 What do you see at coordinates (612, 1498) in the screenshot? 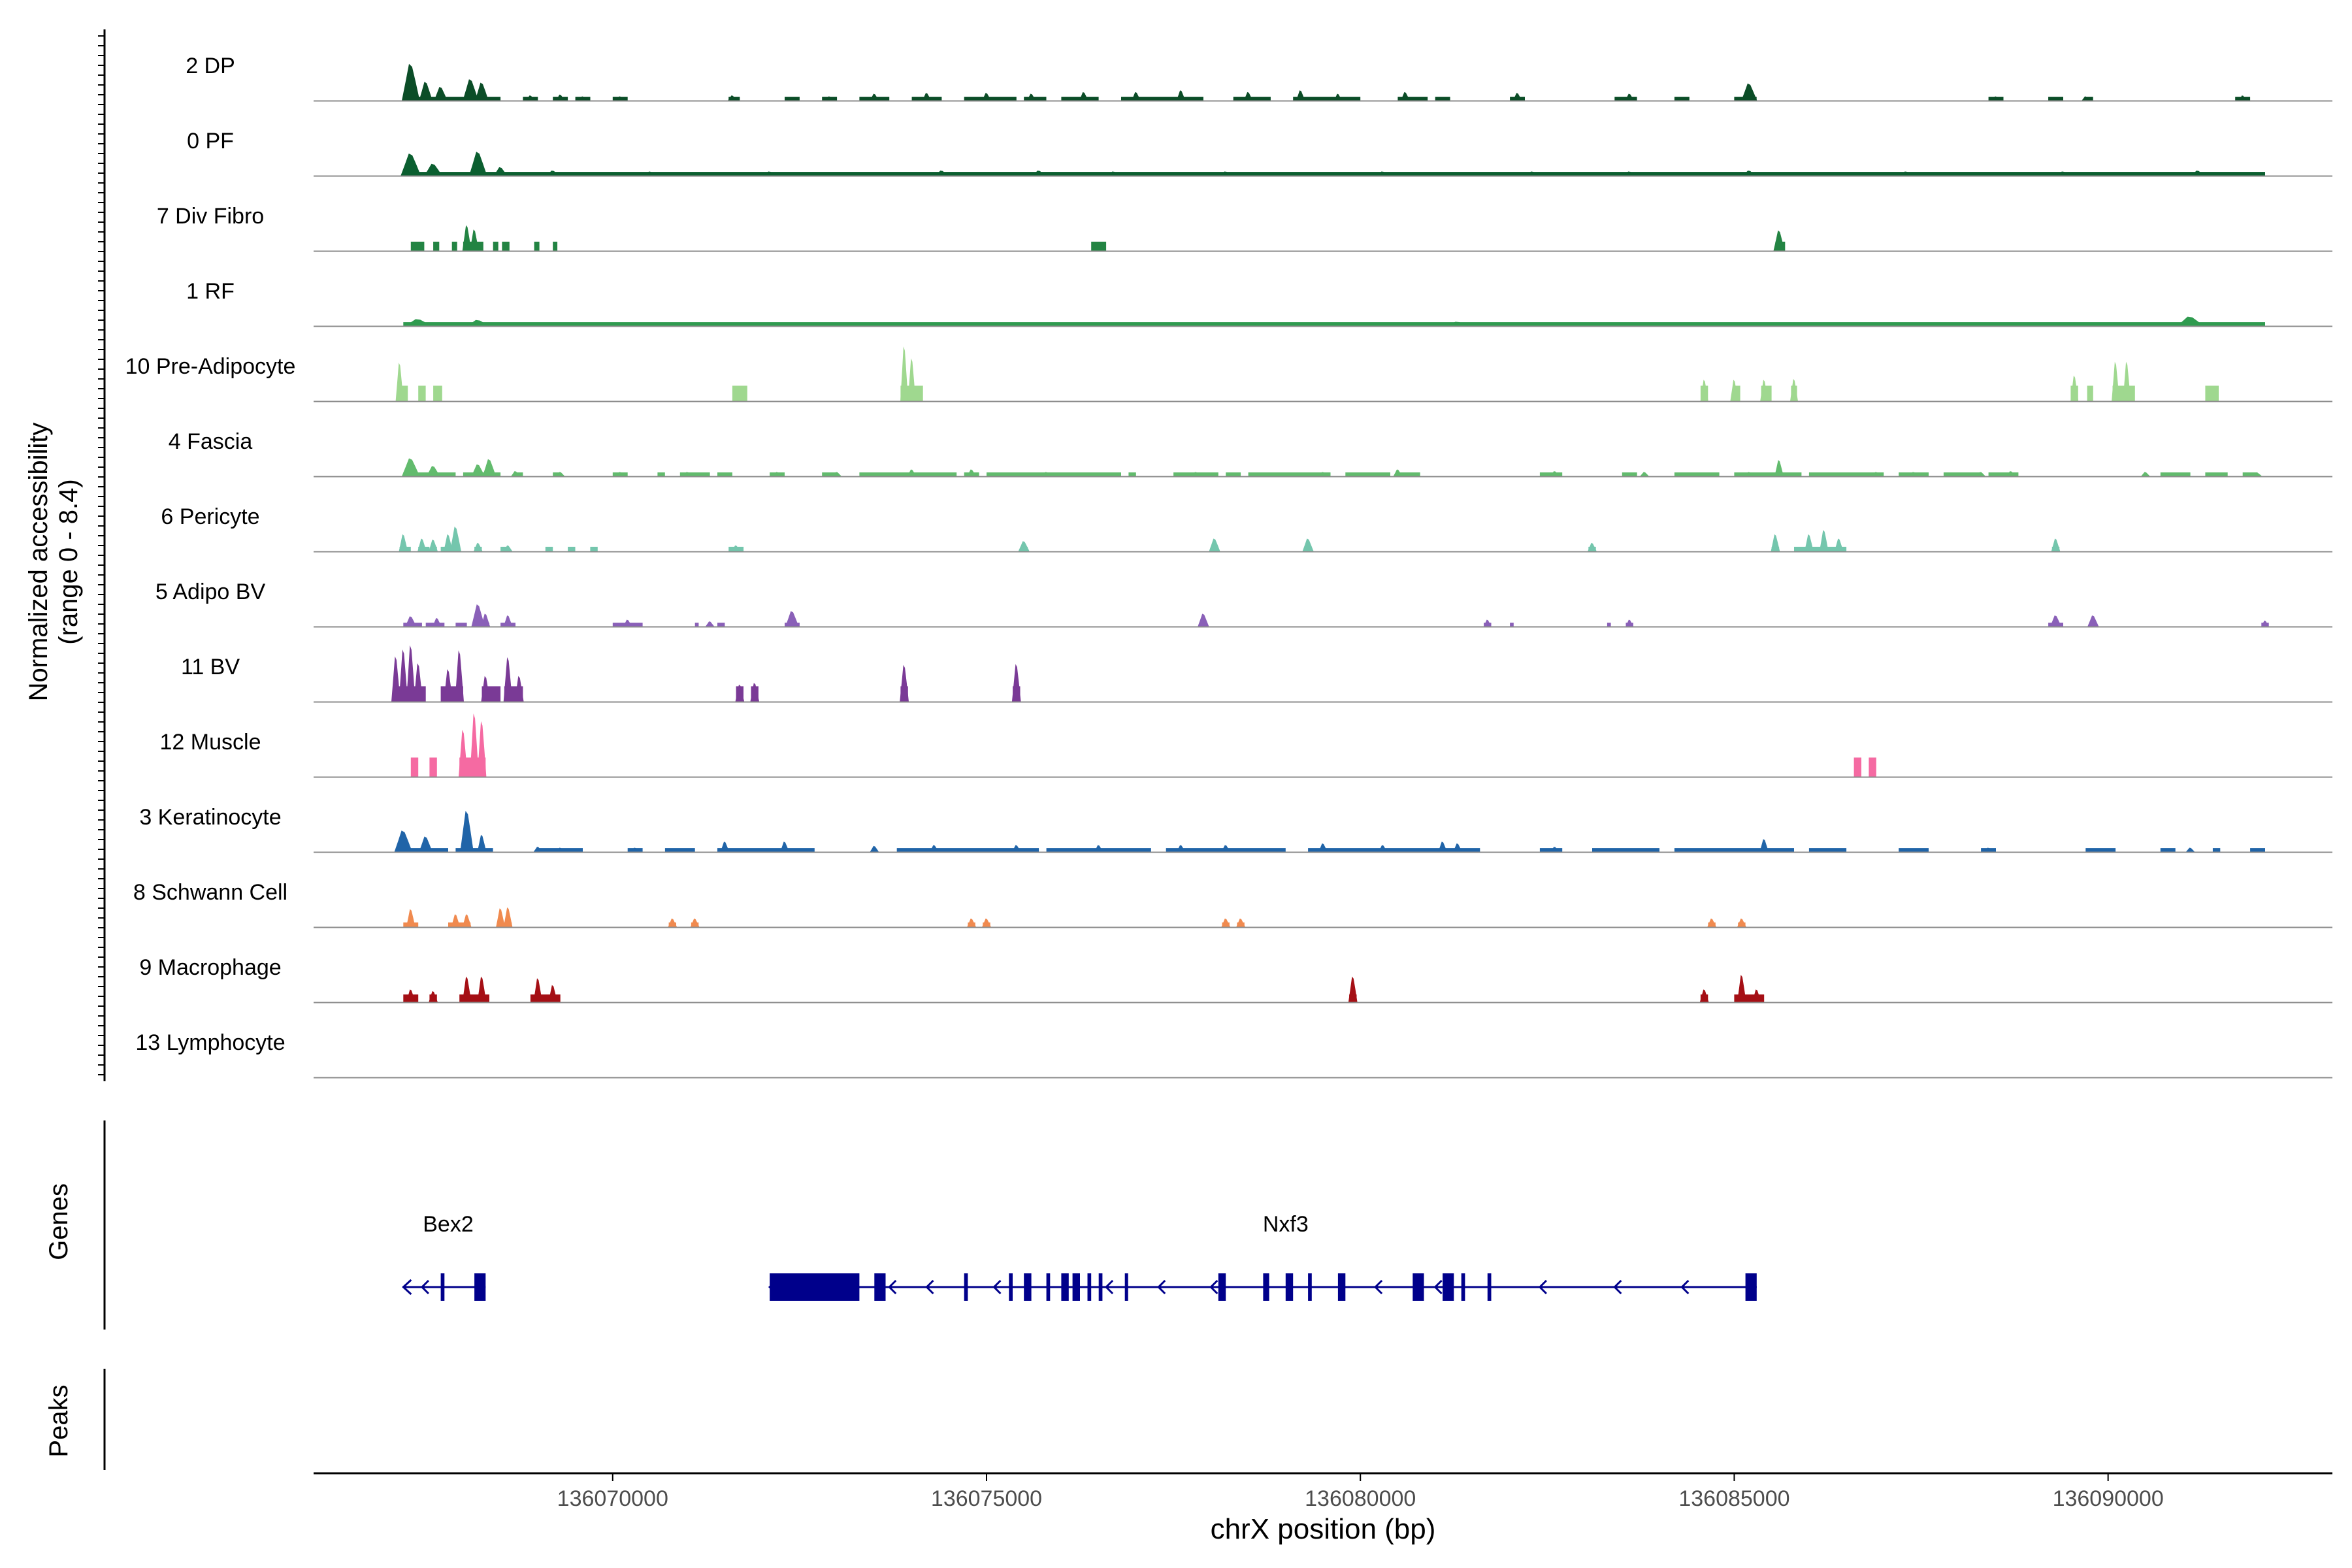
I see `x-tick-label: 136070000` at bounding box center [612, 1498].